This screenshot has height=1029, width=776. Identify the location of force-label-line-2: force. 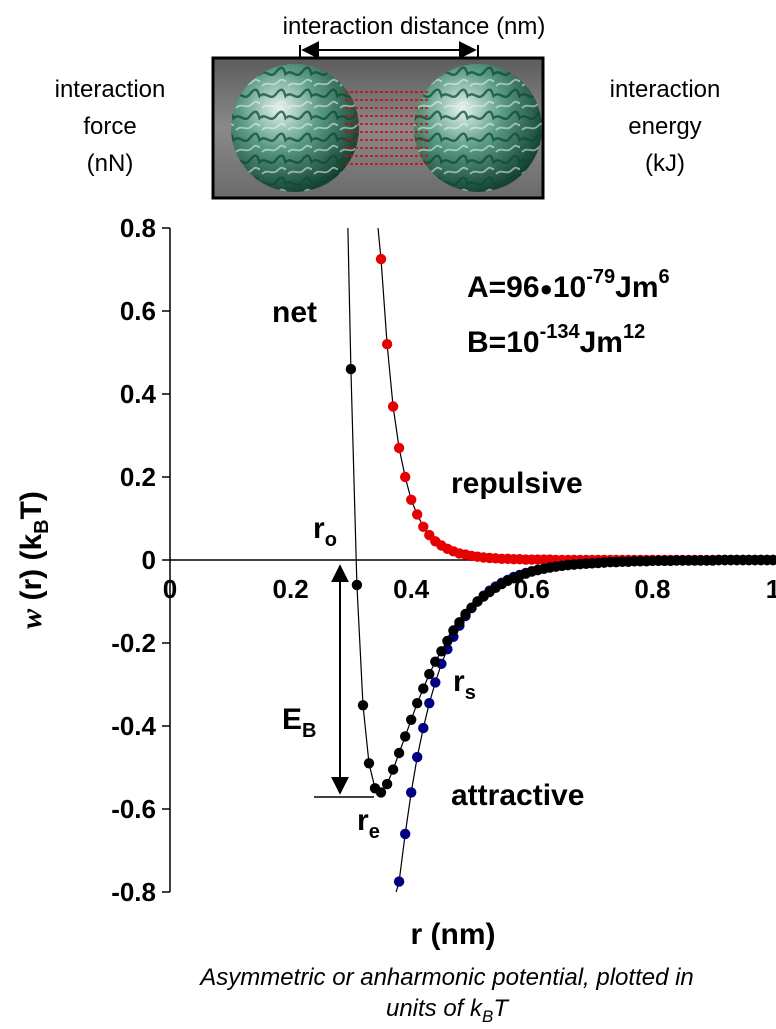
(109, 126).